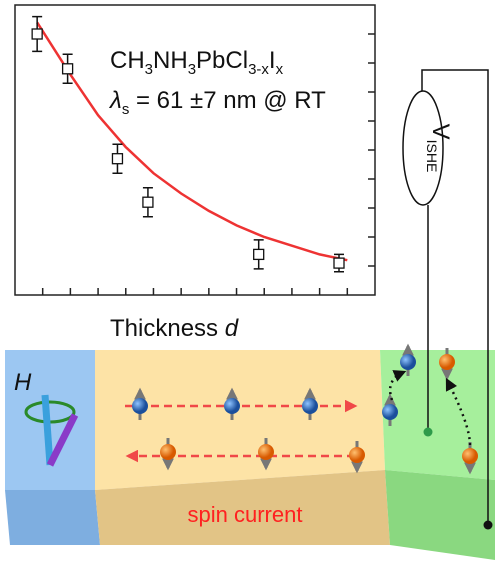  I want to click on field-label: H, so click(23, 382).